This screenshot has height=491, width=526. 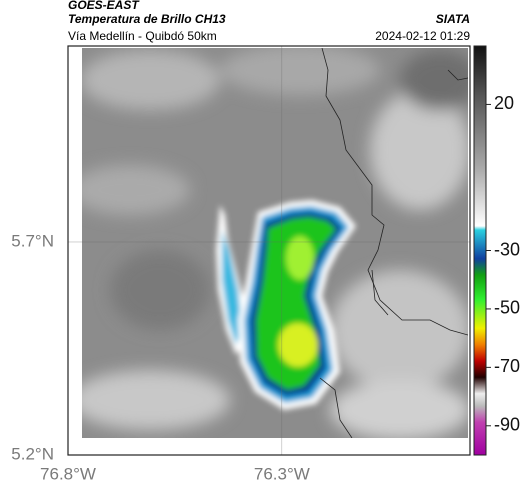 What do you see at coordinates (507, 308) in the screenshot?
I see `colorbar-tick-label: -50` at bounding box center [507, 308].